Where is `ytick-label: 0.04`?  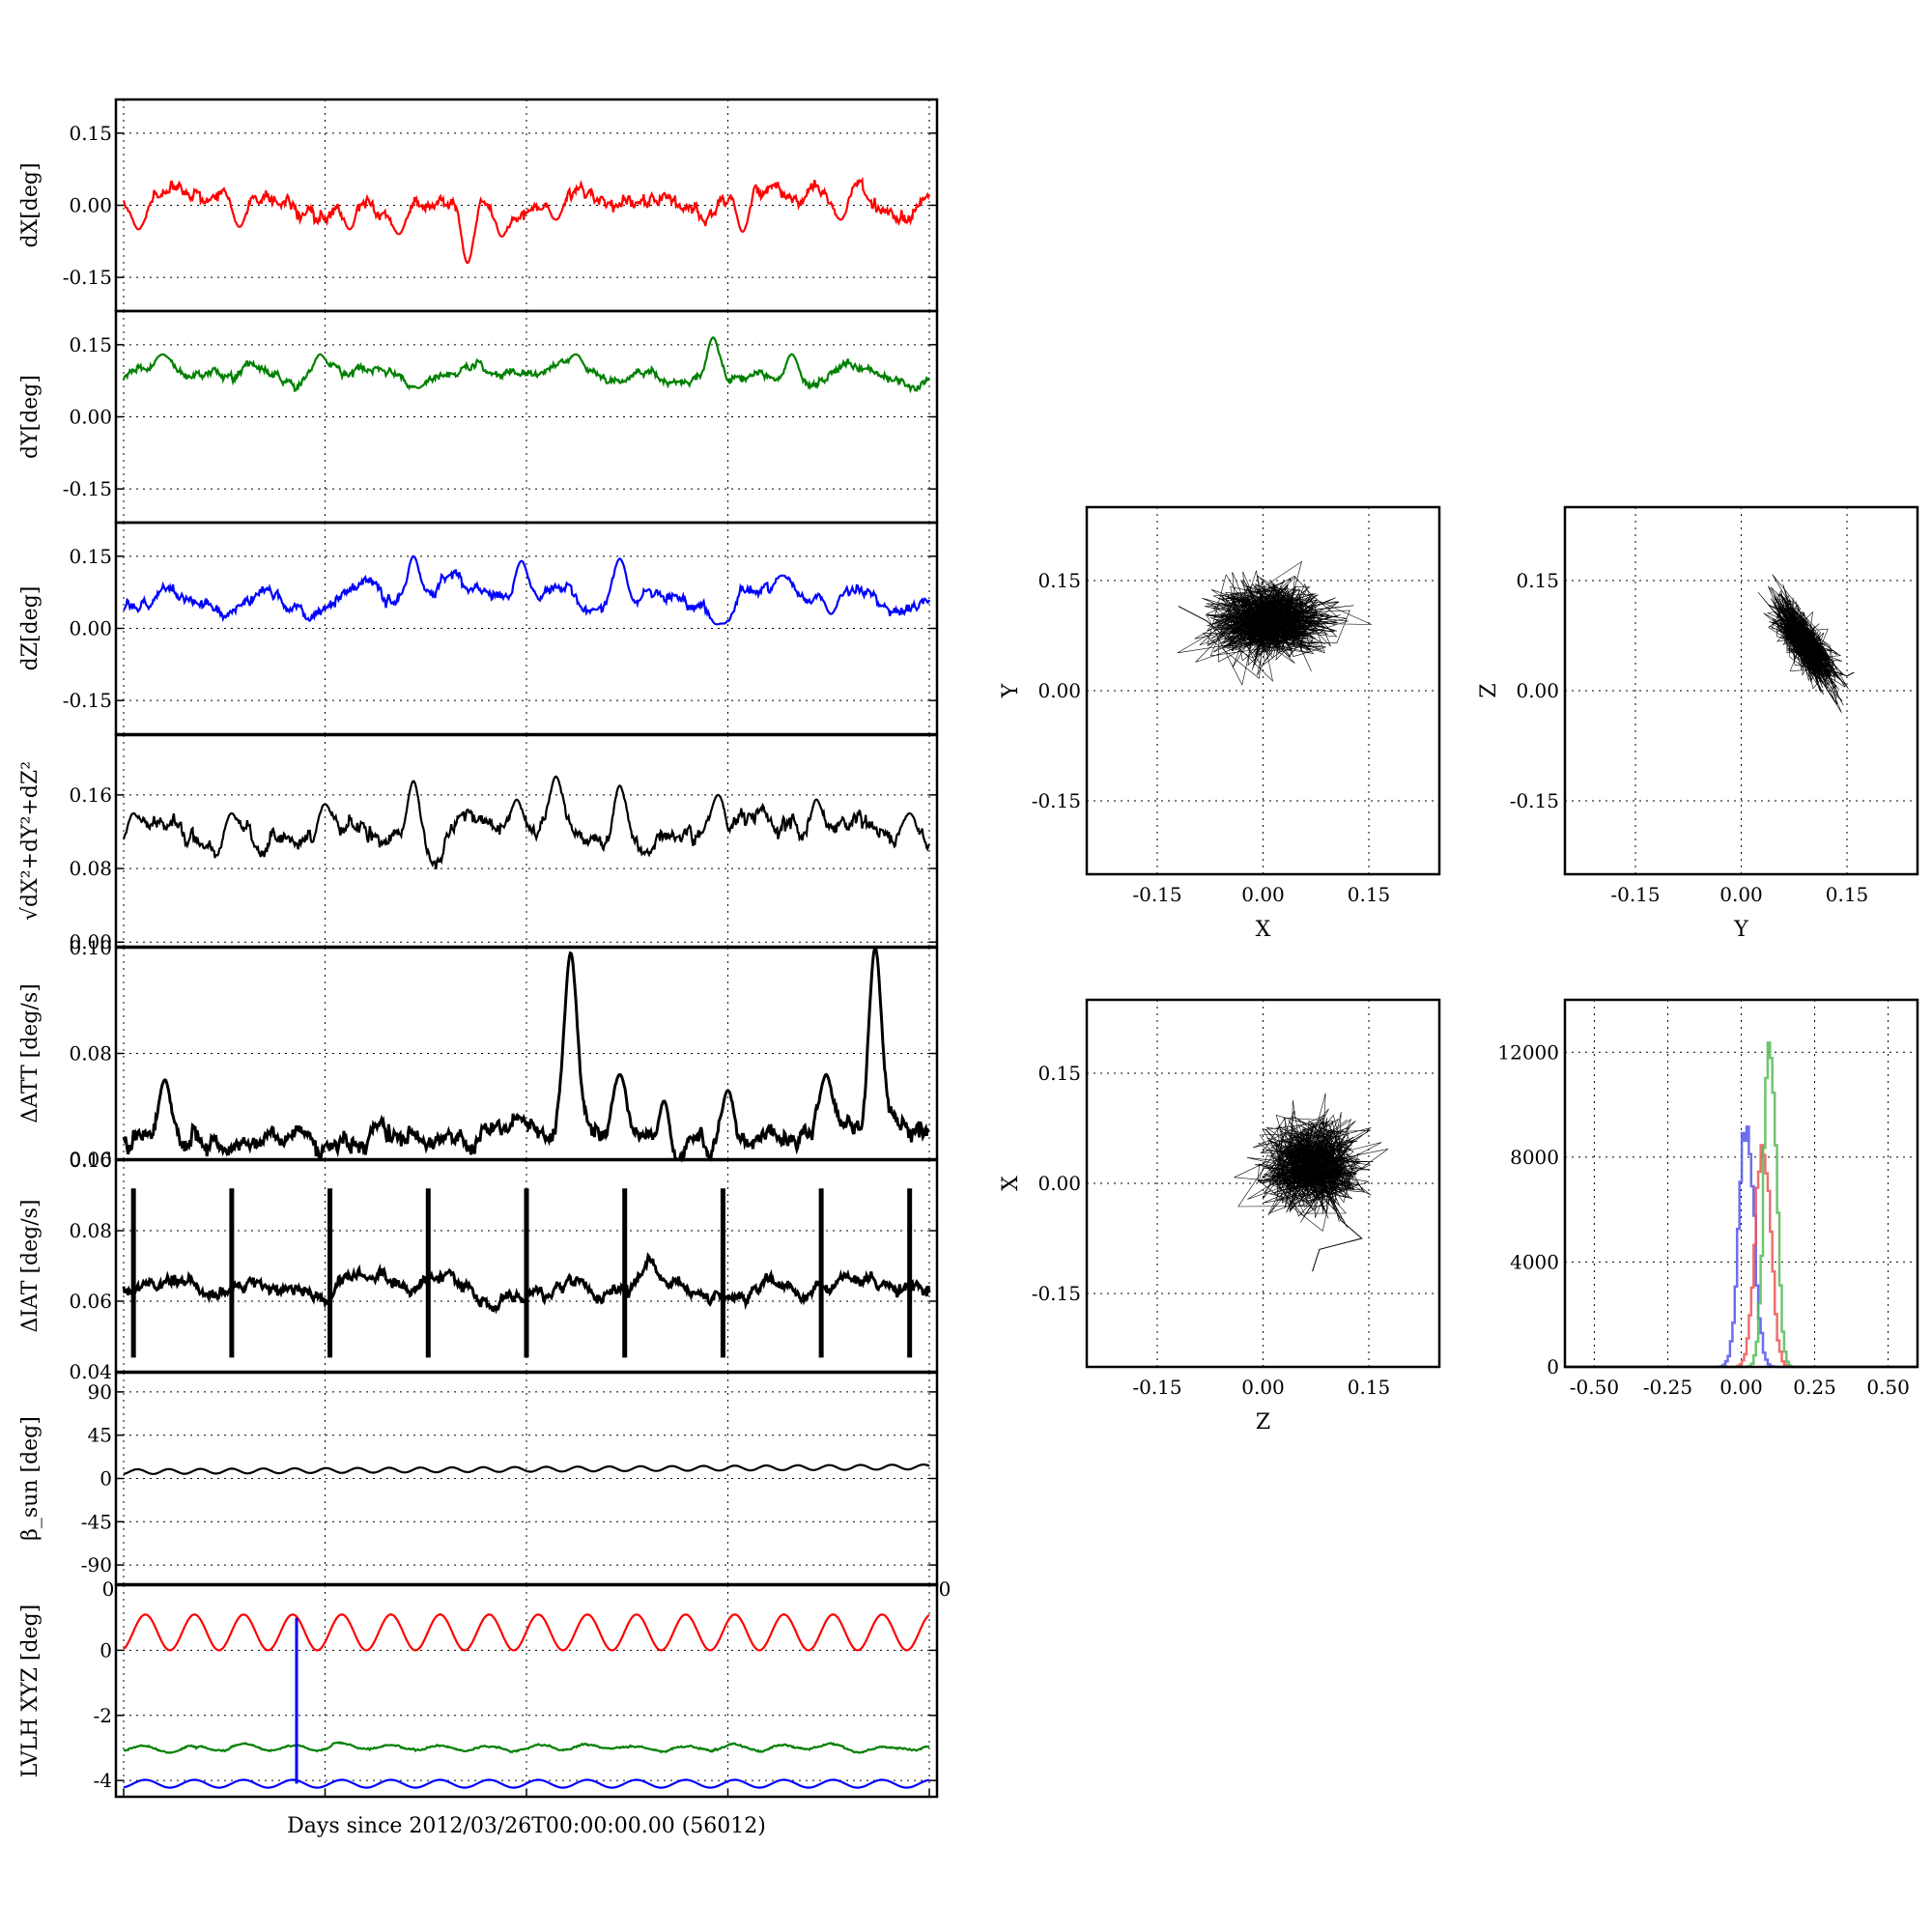
ytick-label: 0.04 is located at coordinates (90, 1371).